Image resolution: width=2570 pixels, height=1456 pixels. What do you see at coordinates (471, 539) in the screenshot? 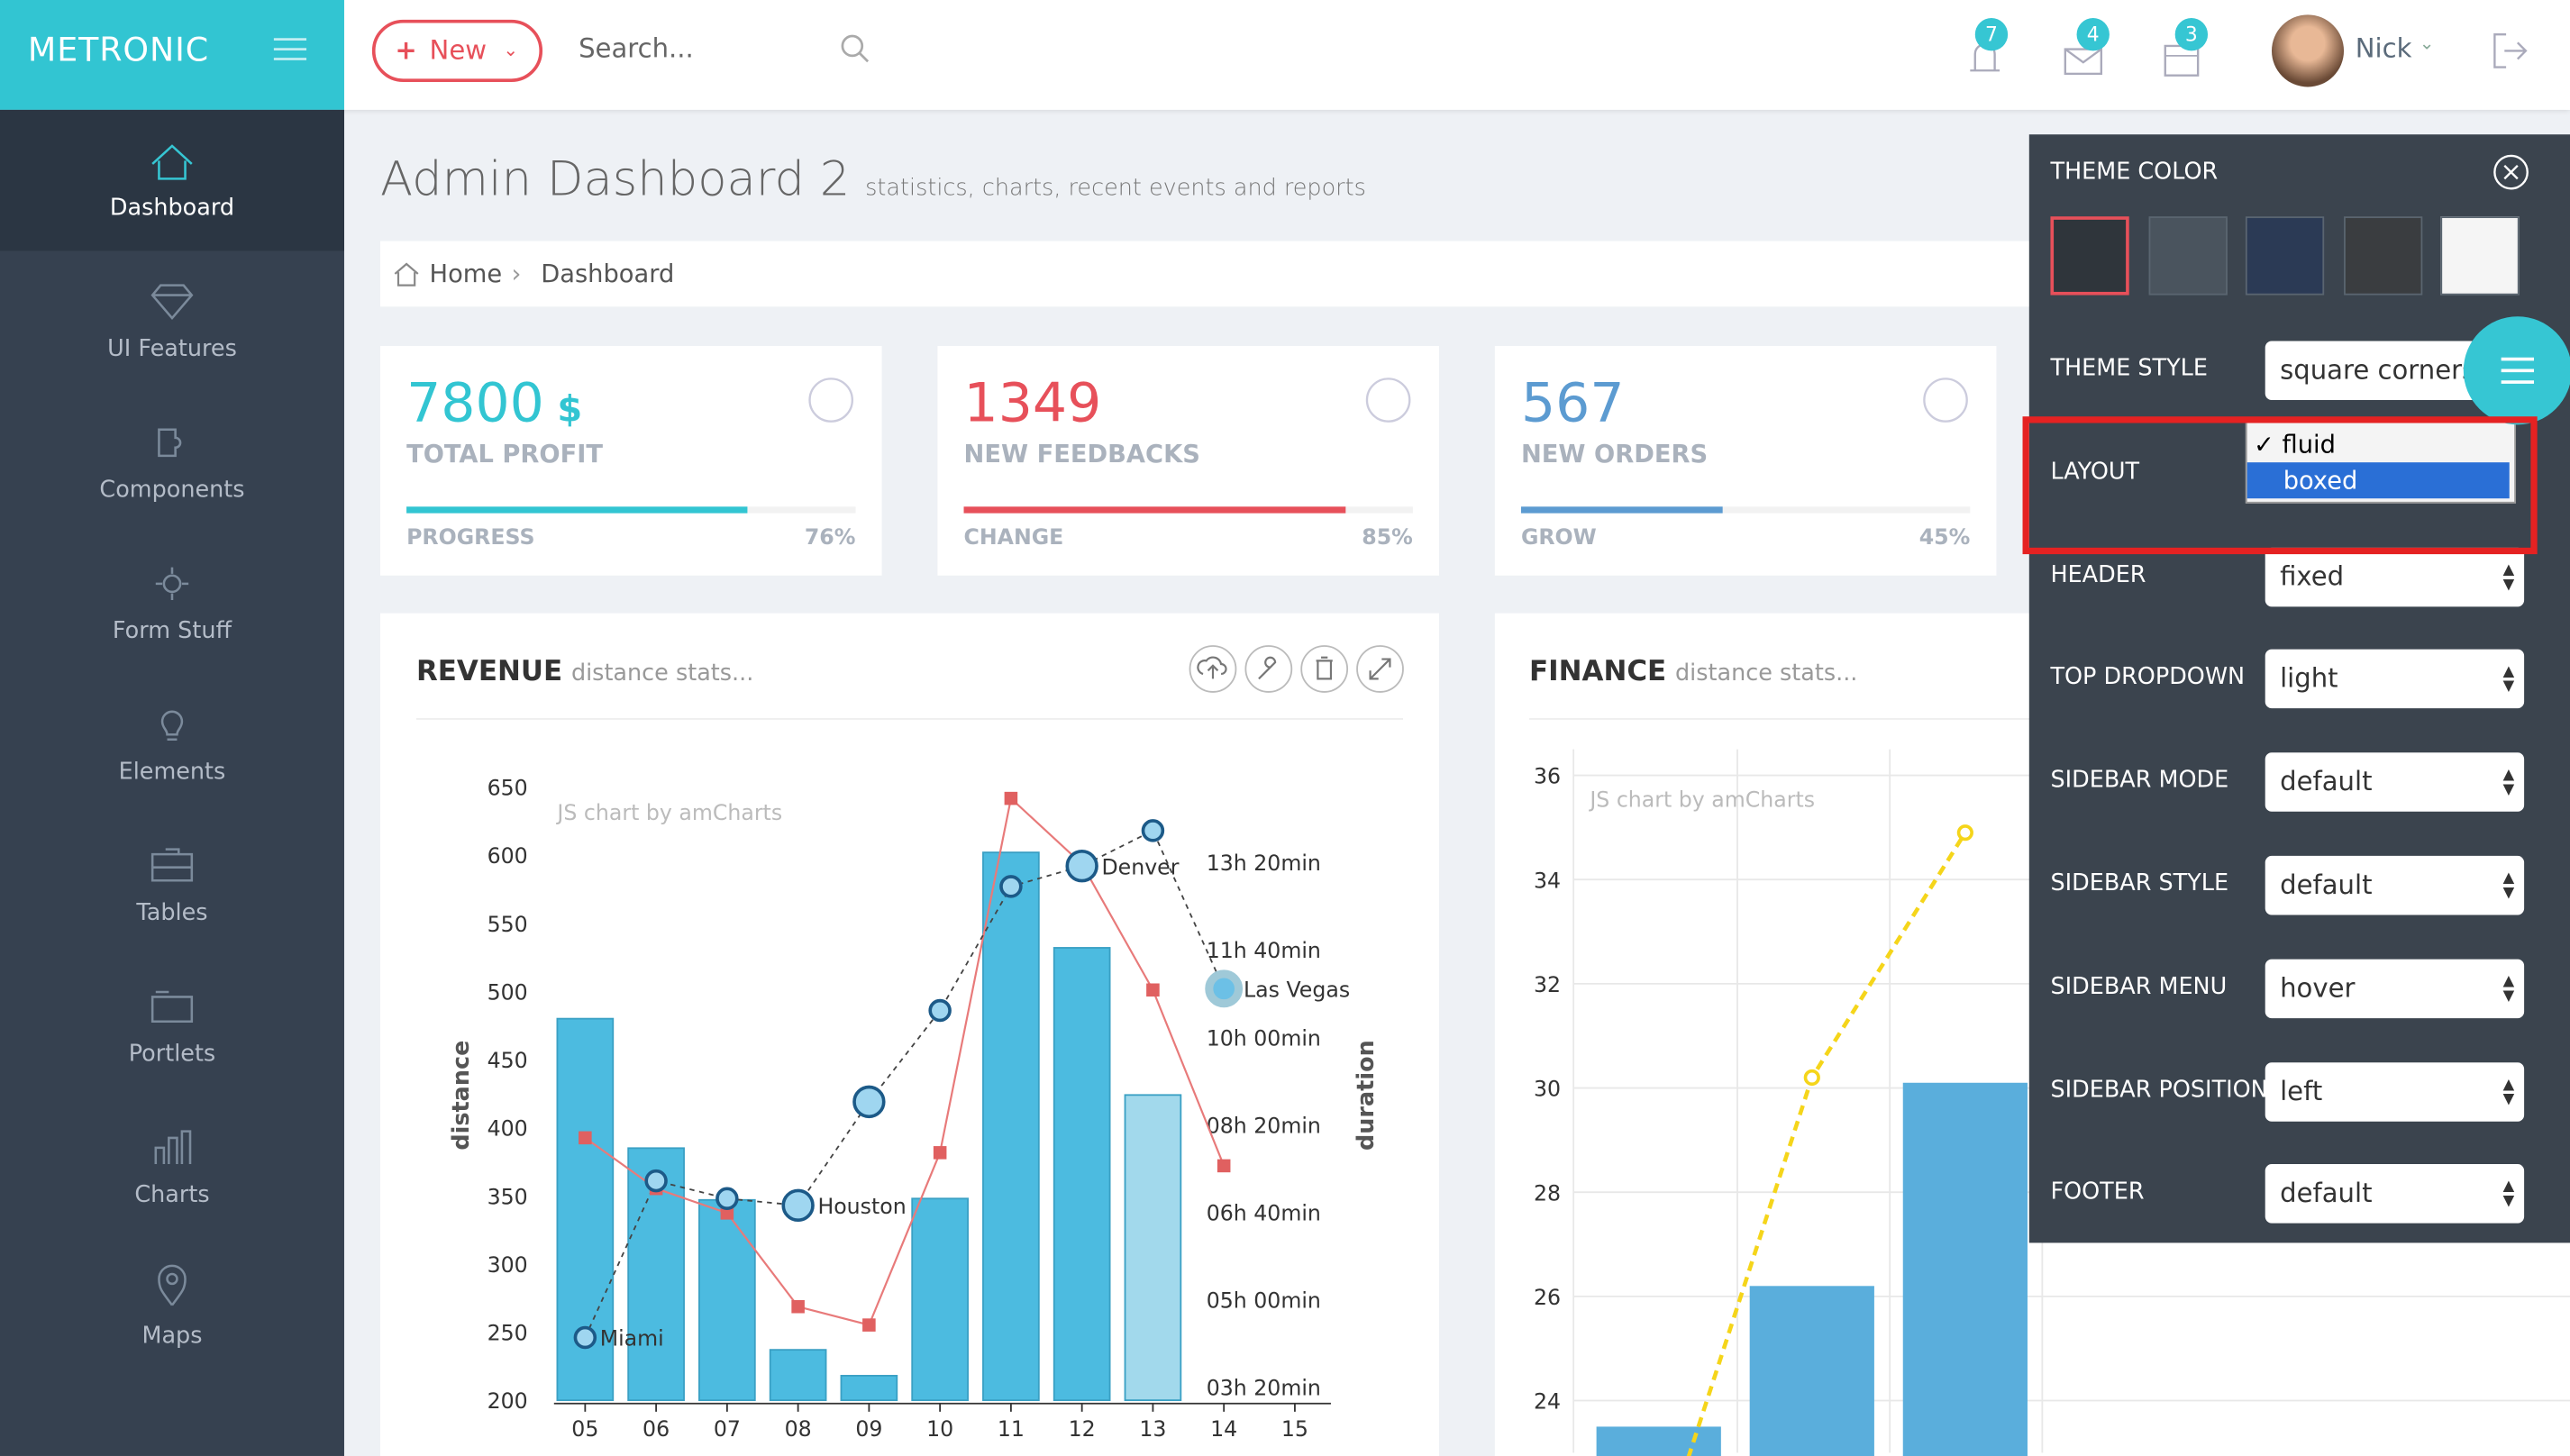
I see `progress-label: PROGRESS` at bounding box center [471, 539].